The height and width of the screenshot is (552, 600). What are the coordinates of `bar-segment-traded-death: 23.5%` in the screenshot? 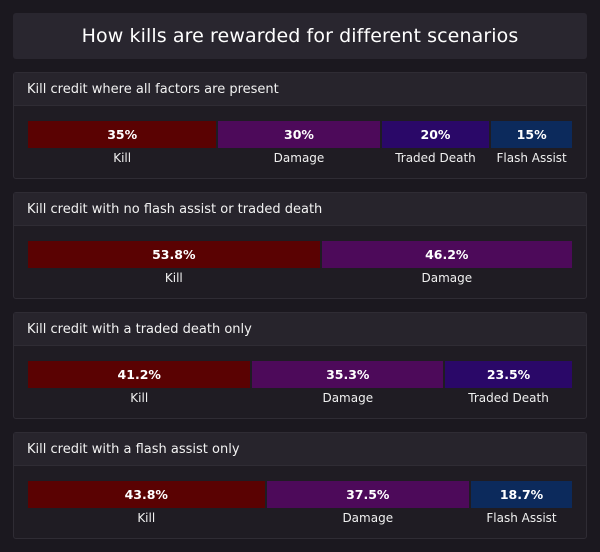 It's located at (508, 374).